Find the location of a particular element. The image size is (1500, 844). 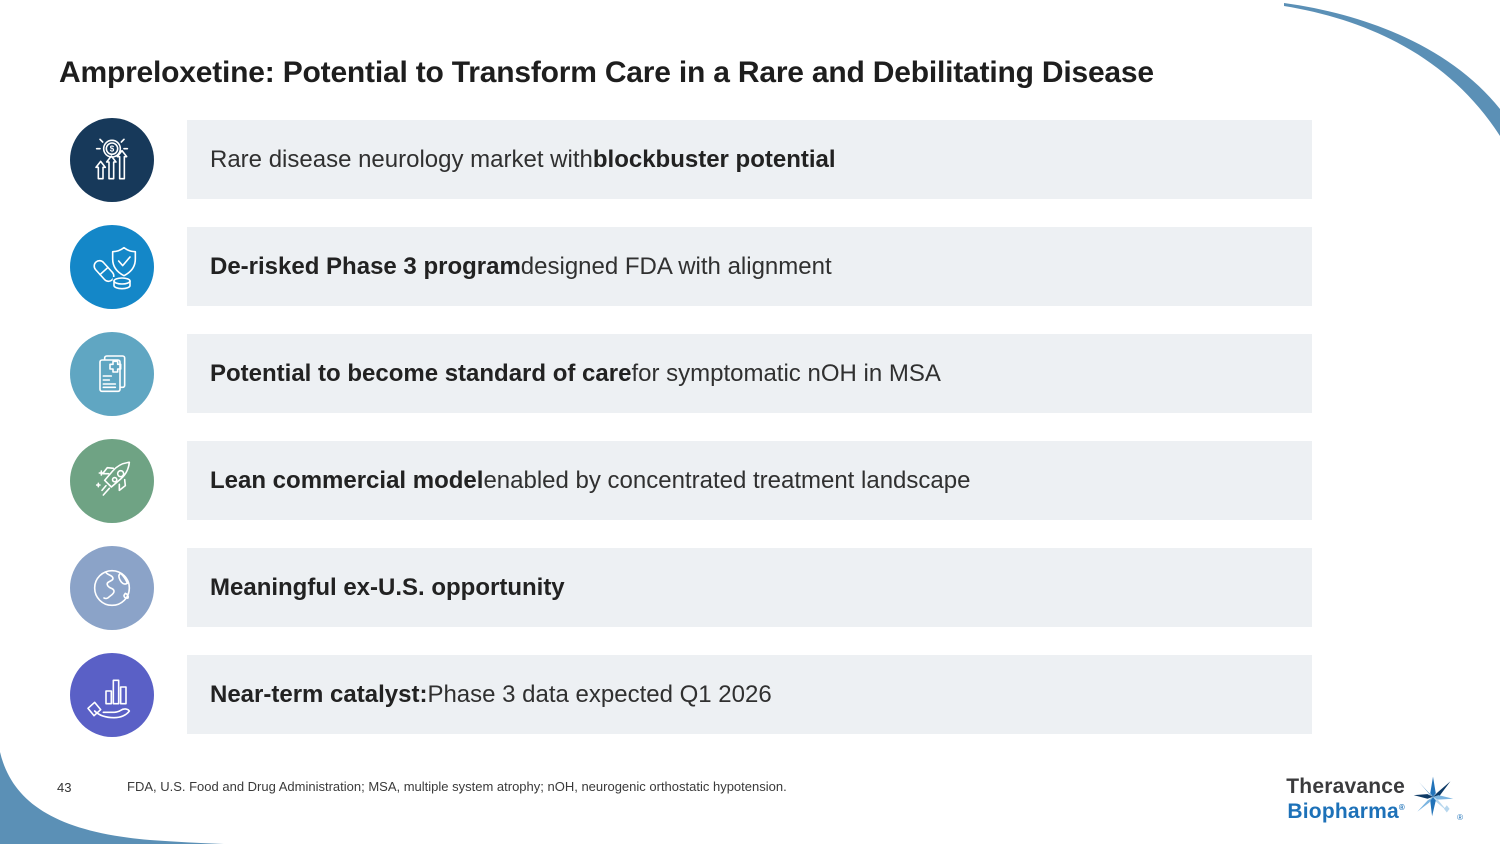

bottom-left-swoosh is located at coordinates (112, 798).